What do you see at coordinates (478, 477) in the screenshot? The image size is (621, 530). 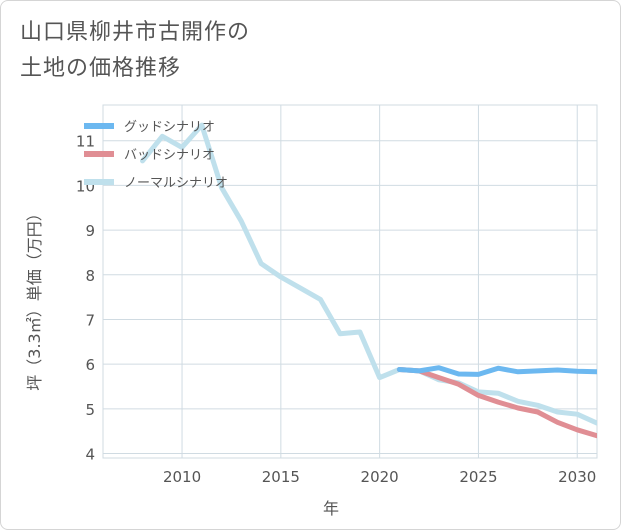 I see `x-tick-label: 2025` at bounding box center [478, 477].